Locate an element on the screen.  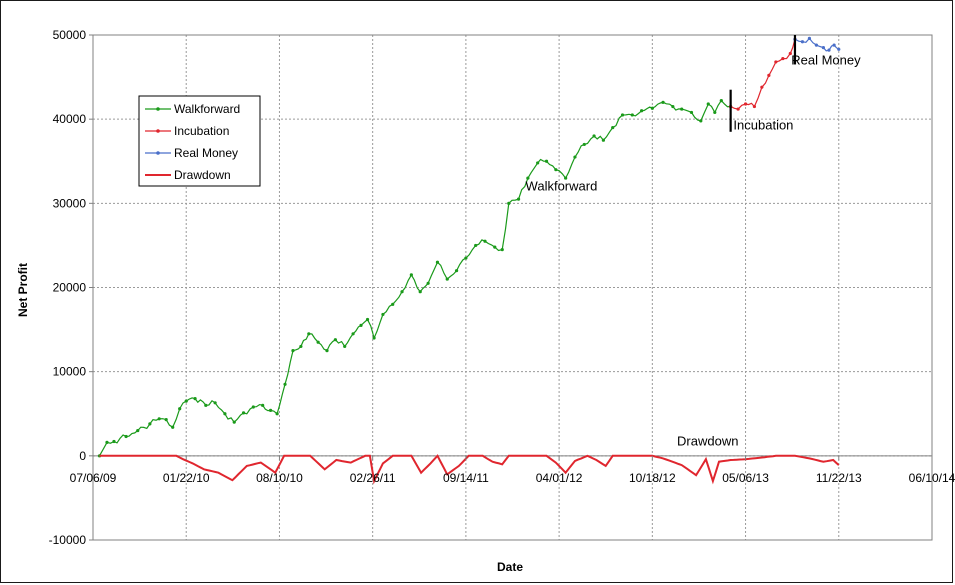
x-tick-label: 04/01/12 is located at coordinates (559, 478).